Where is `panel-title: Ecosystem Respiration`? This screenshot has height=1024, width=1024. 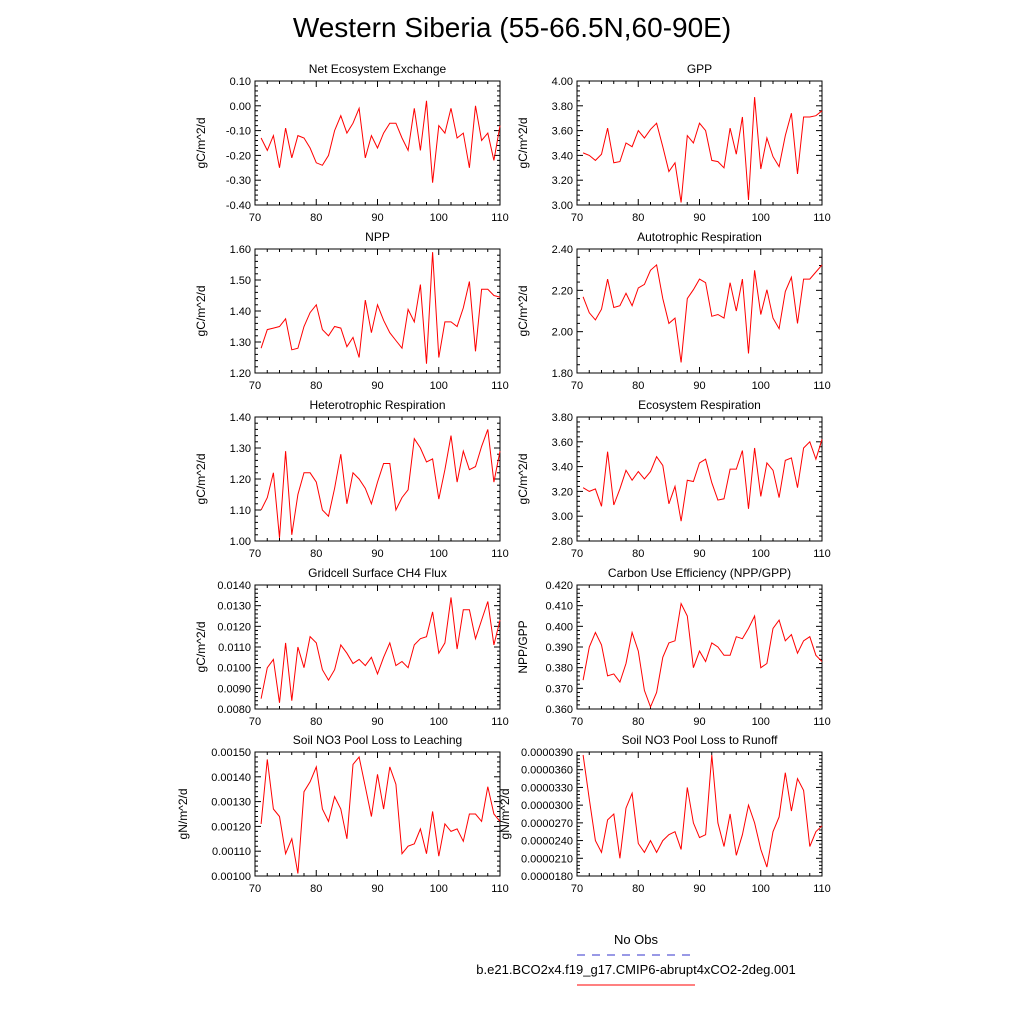 panel-title: Ecosystem Respiration is located at coordinates (699, 405).